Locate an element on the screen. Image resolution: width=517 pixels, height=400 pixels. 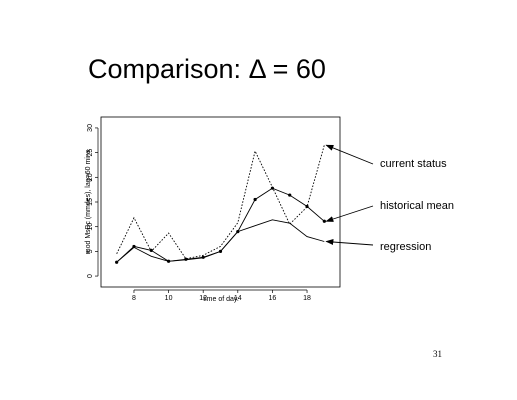
series-line-regression is located at coordinates (220, 241).